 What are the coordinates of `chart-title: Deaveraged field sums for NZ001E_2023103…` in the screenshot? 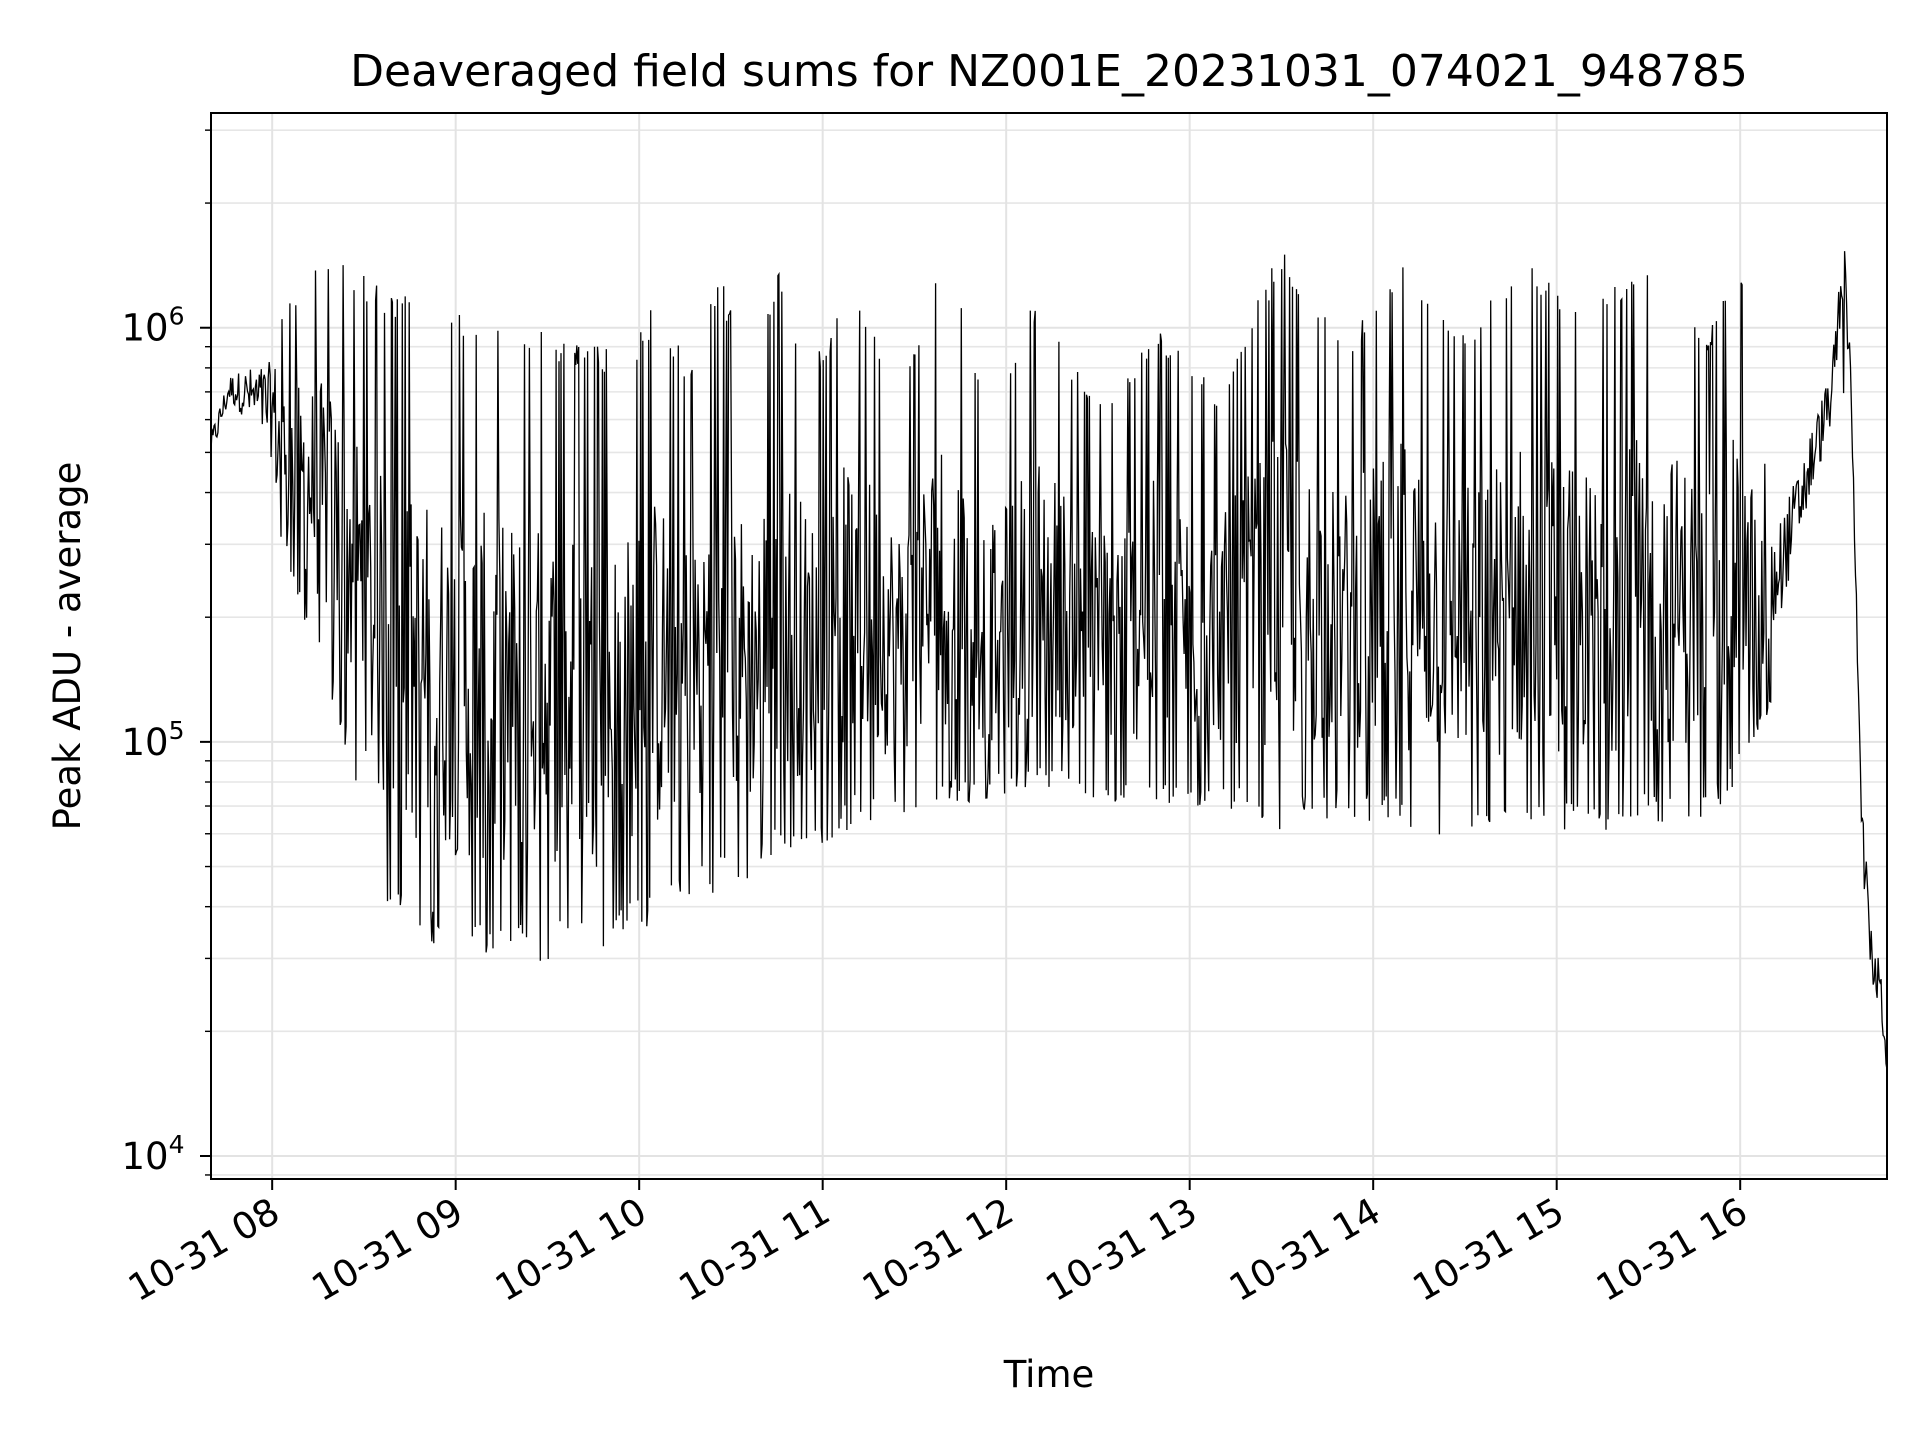 It's located at (1049, 71).